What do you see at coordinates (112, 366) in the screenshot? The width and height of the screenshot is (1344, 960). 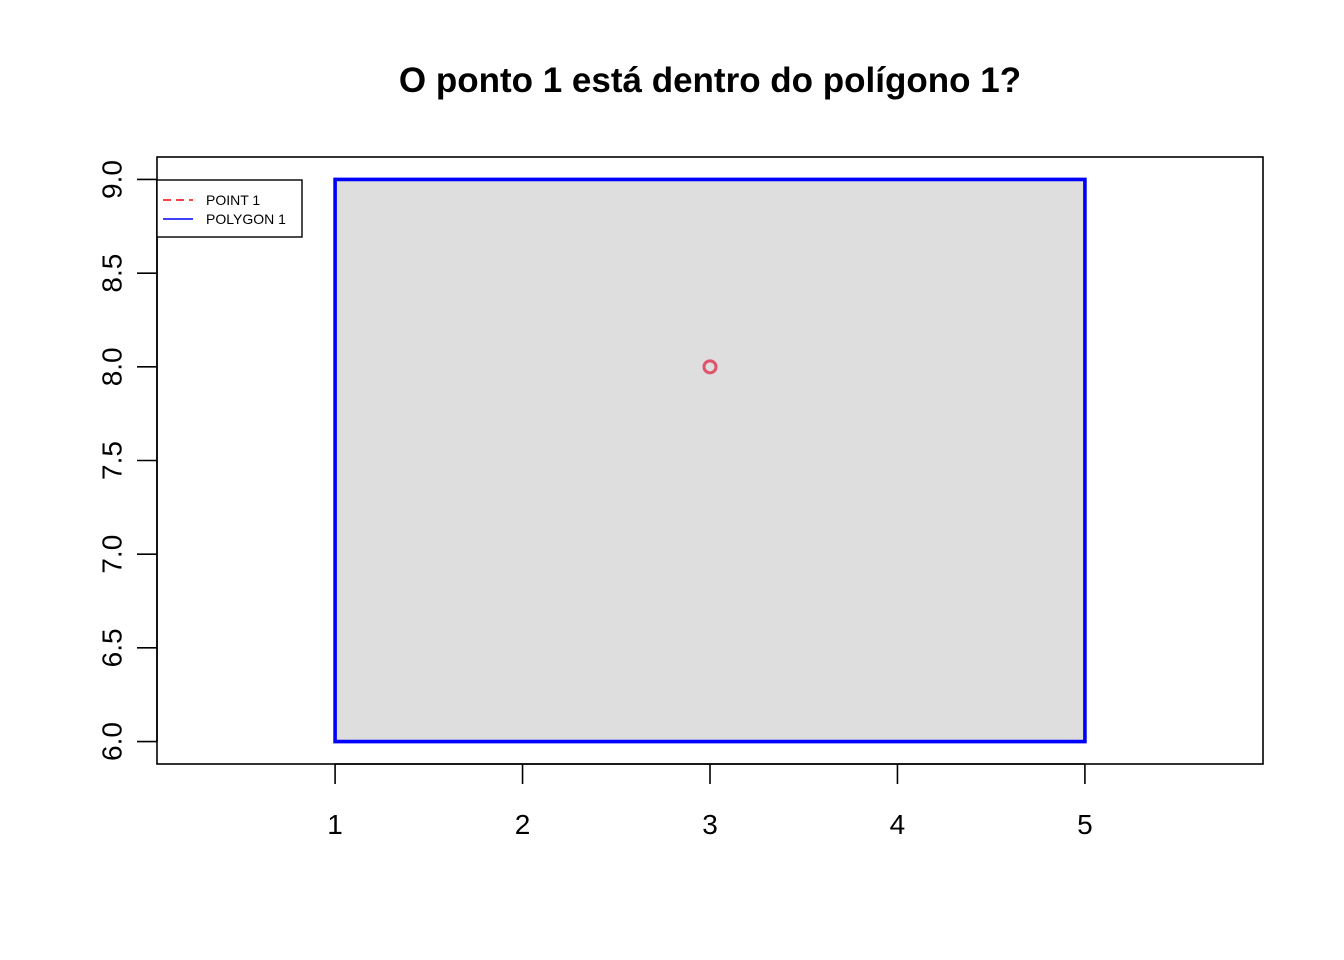 I see `y-tick-label-8.0: 8.0` at bounding box center [112, 366].